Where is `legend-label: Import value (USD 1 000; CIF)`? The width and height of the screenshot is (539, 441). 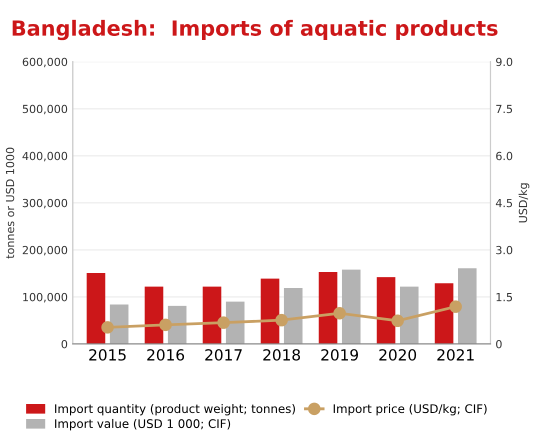
legend-label: Import value (USD 1 000; CIF) is located at coordinates (142, 424).